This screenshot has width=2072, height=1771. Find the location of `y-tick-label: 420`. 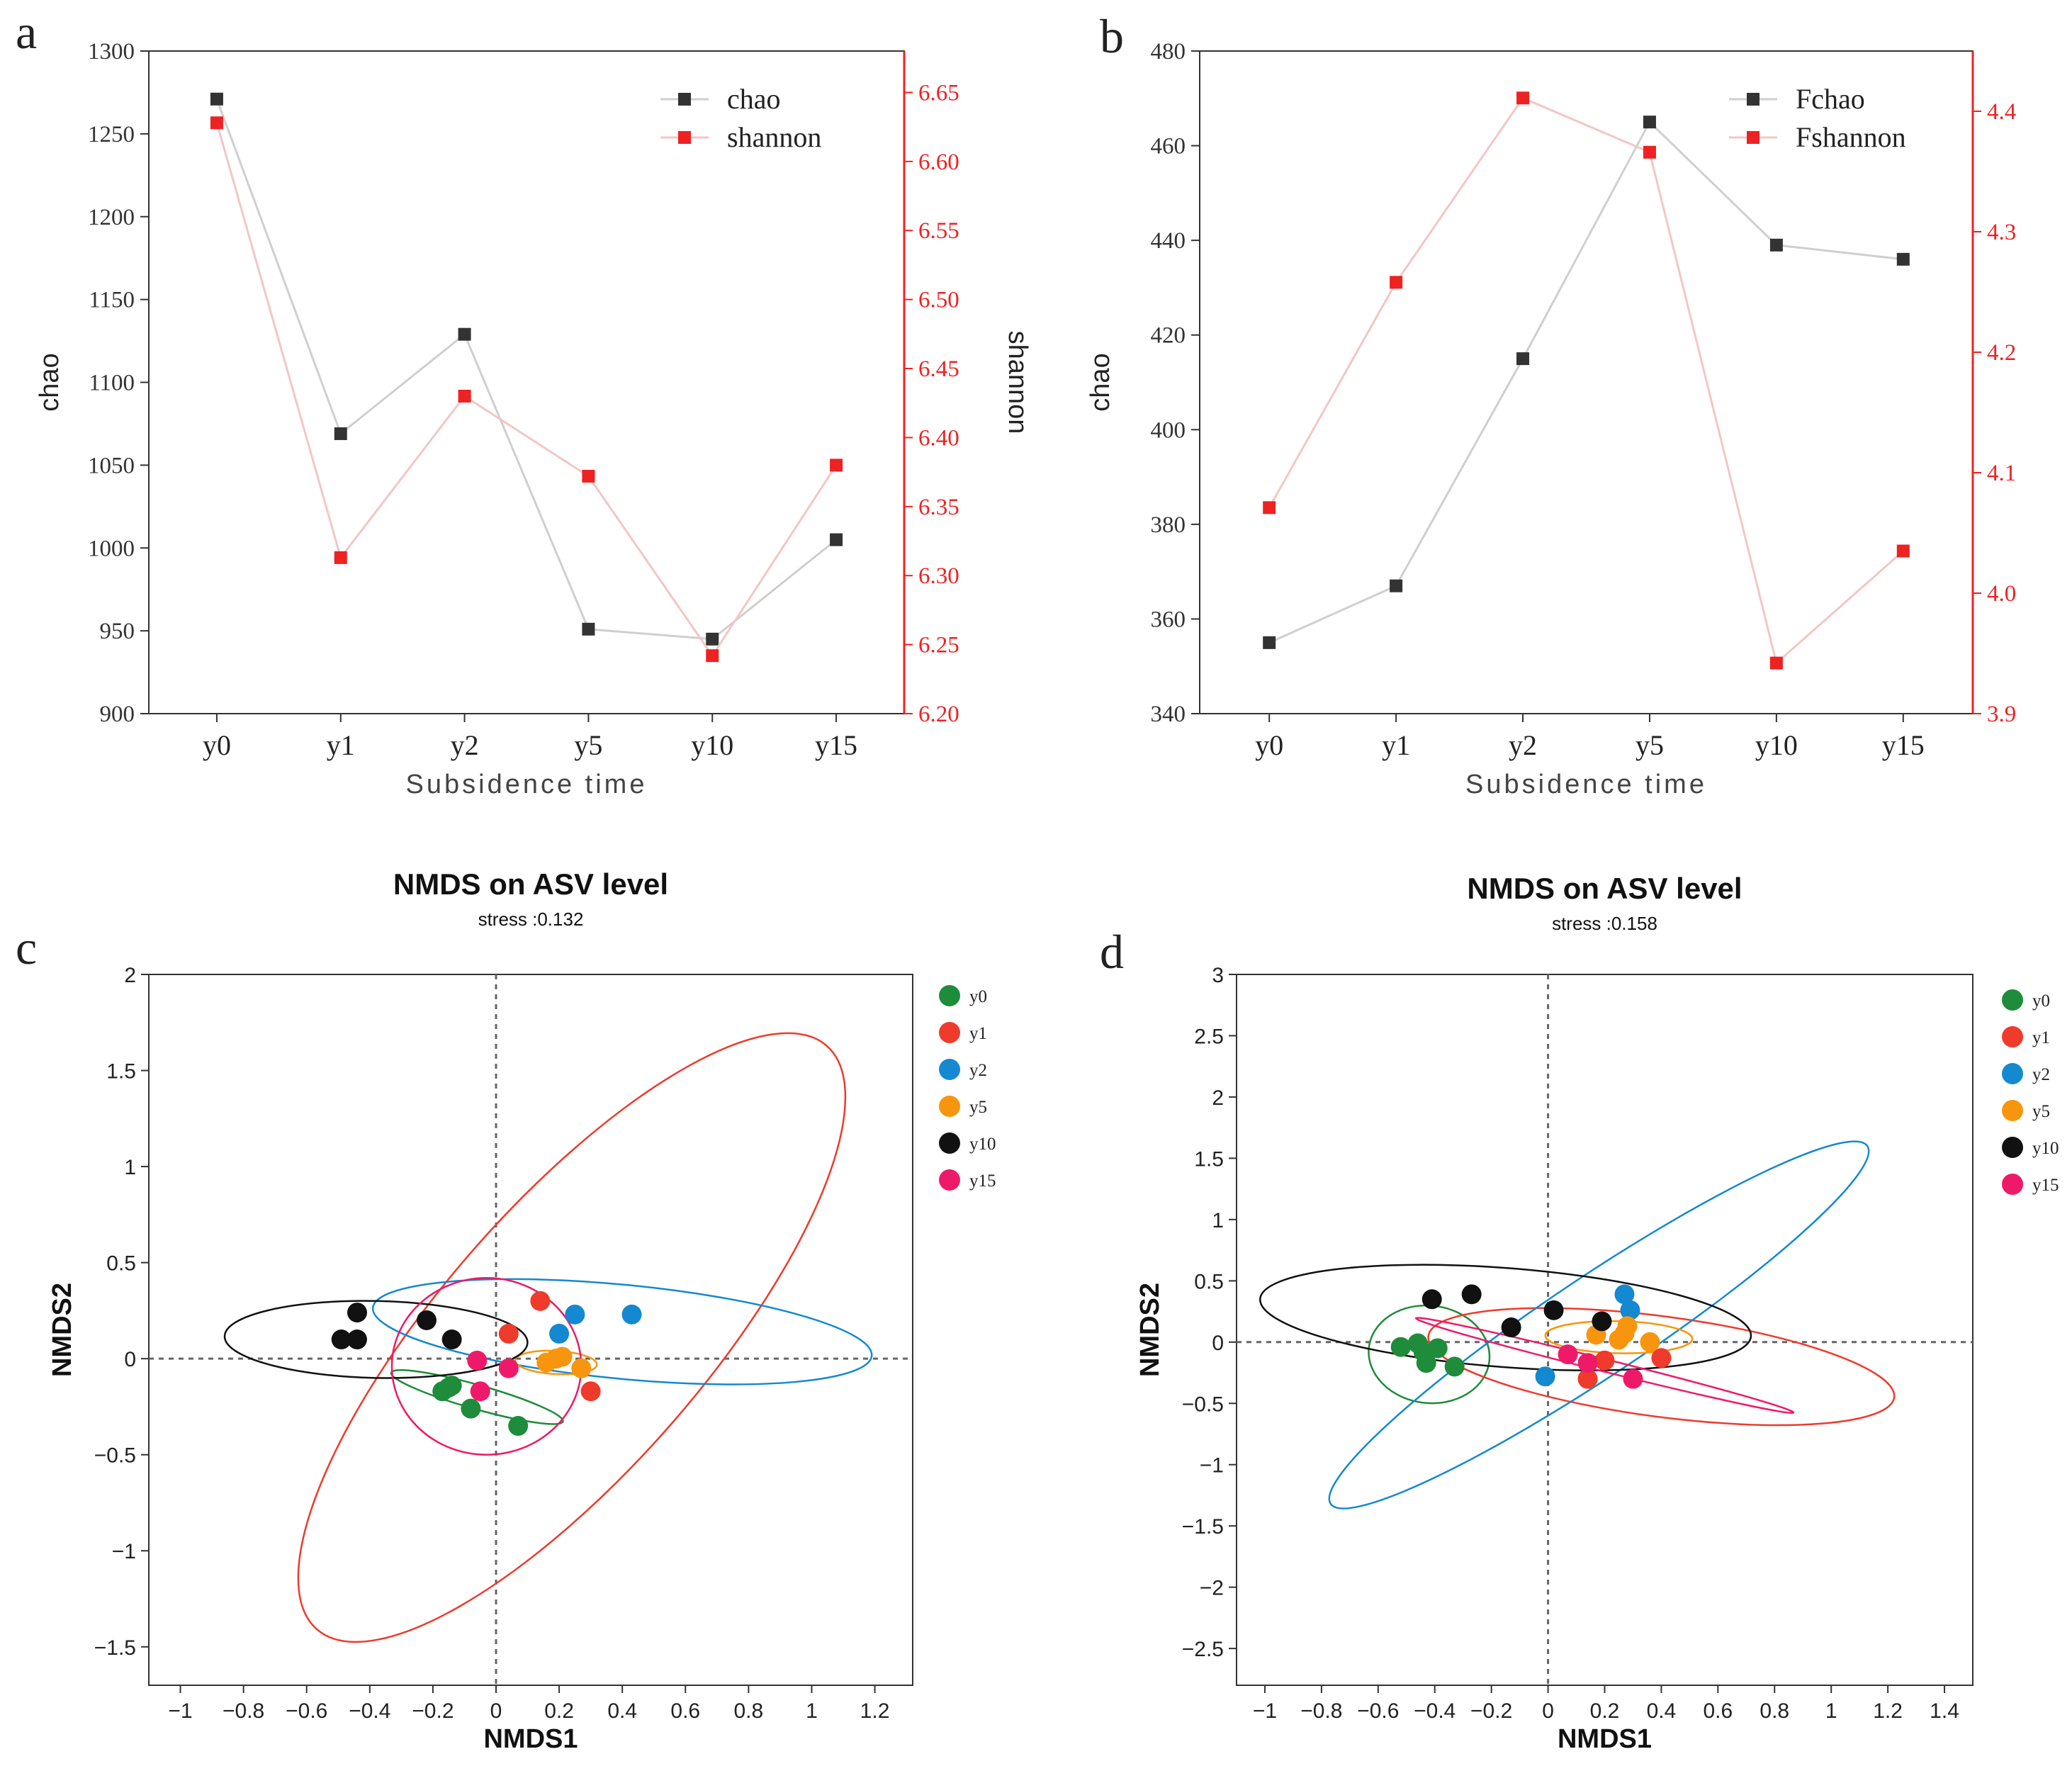

y-tick-label: 420 is located at coordinates (1168, 336).